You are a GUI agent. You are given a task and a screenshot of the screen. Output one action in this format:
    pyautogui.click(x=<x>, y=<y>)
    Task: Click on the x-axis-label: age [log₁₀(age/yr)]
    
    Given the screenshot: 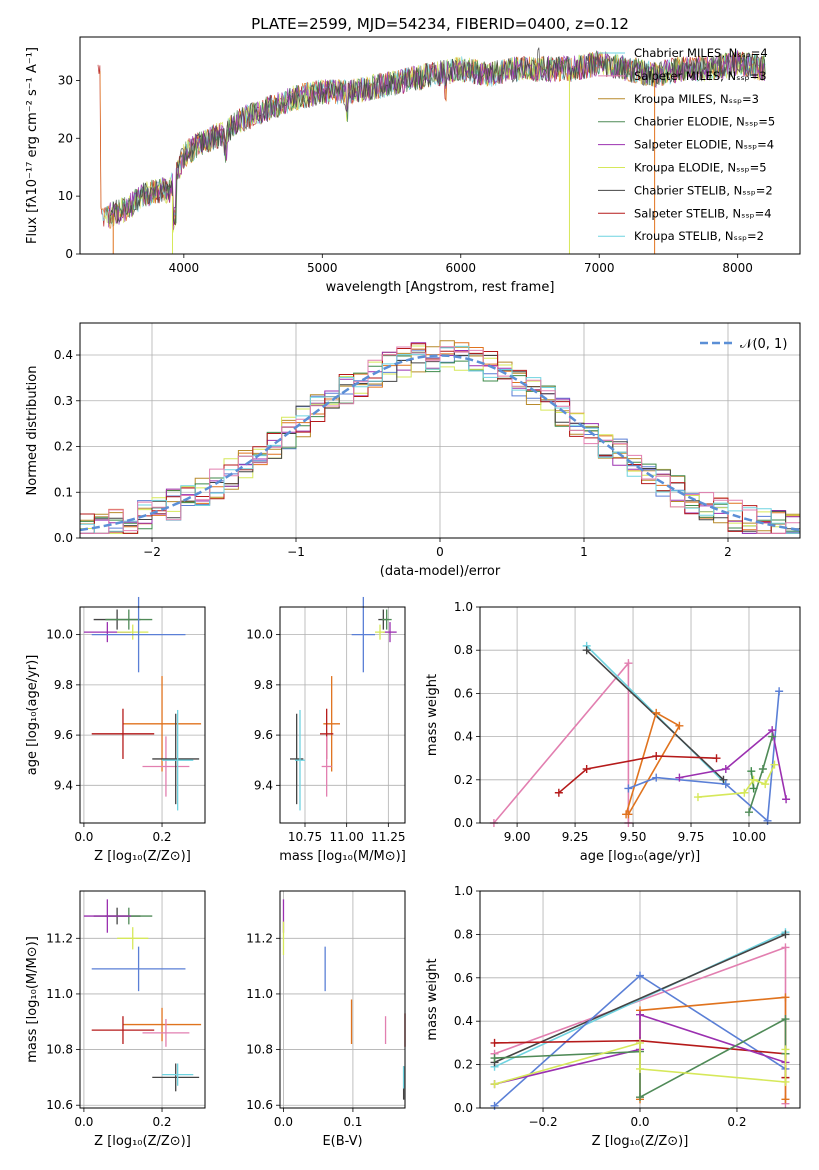 What is the action you would take?
    pyautogui.click(x=640, y=856)
    